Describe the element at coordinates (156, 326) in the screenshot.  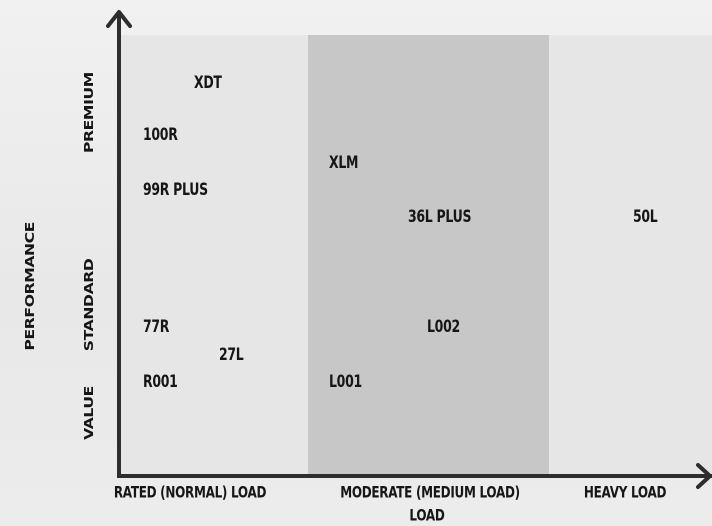
I see `product-label-77r: 77R` at that location.